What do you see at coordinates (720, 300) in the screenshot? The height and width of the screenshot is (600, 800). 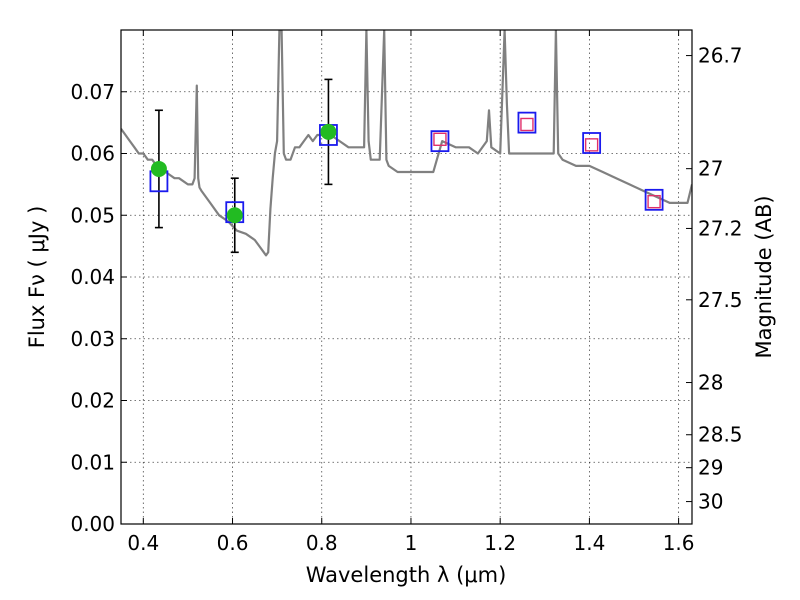 I see `right-tick-label: 27.5` at bounding box center [720, 300].